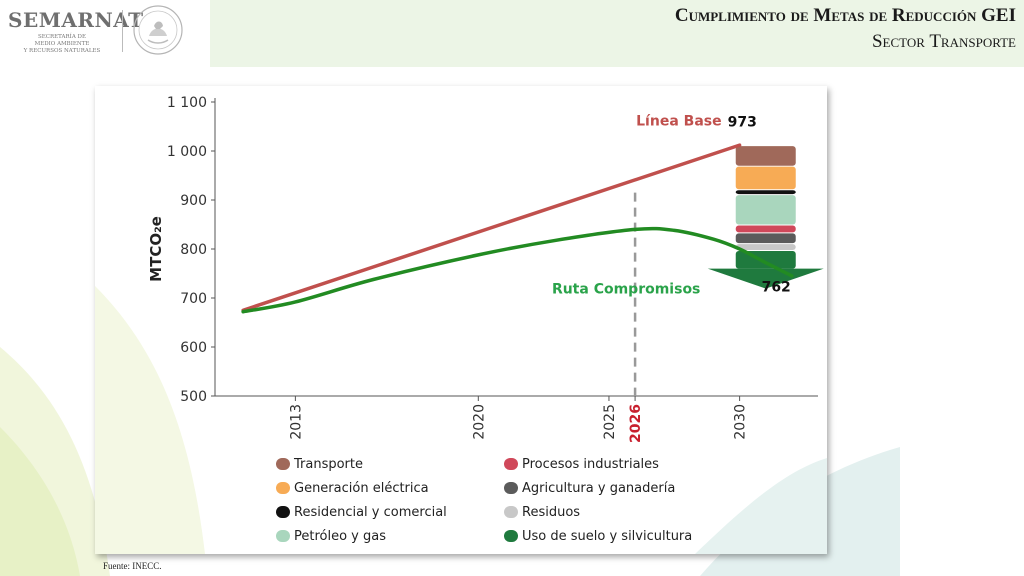 This screenshot has width=1024, height=576. What do you see at coordinates (607, 536) in the screenshot?
I see `legend-label: Uso de suelo y silvicultura` at bounding box center [607, 536].